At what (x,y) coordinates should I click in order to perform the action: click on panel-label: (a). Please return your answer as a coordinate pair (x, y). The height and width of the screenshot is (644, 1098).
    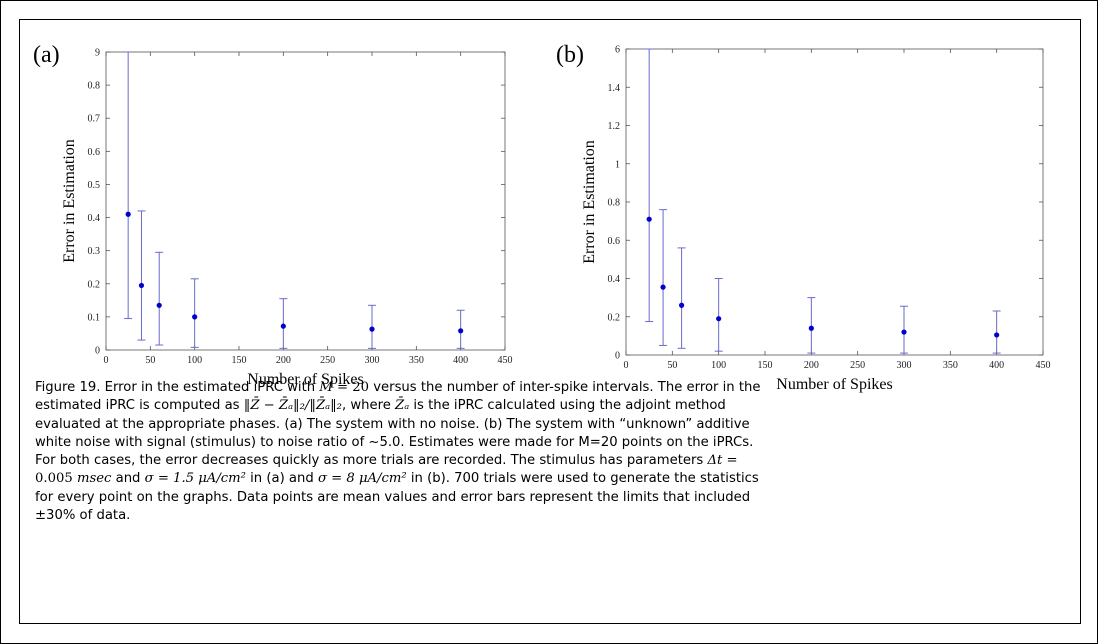
    Looking at the image, I should click on (46, 55).